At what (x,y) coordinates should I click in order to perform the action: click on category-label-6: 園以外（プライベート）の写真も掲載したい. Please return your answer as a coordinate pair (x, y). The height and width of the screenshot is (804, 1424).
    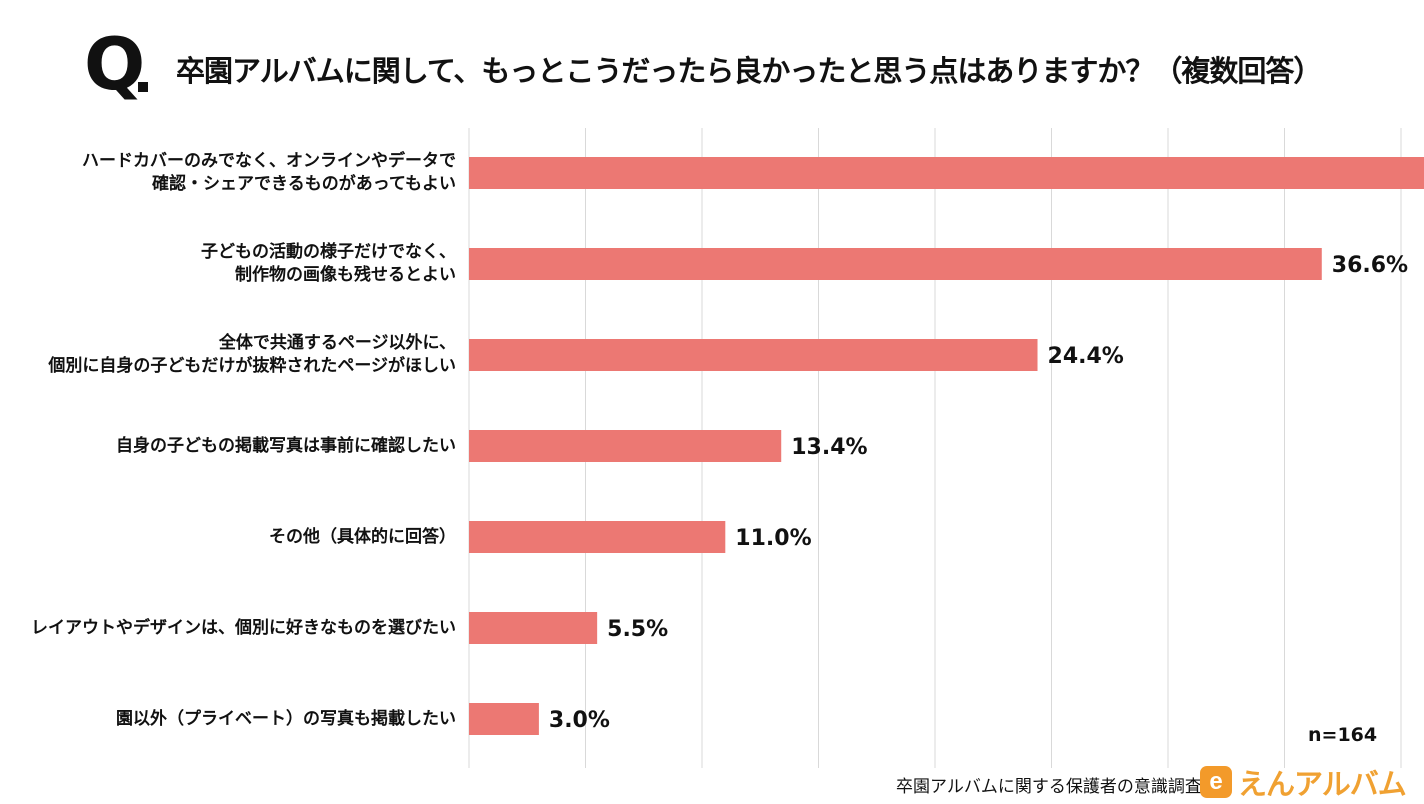
    Looking at the image, I should click on (236, 719).